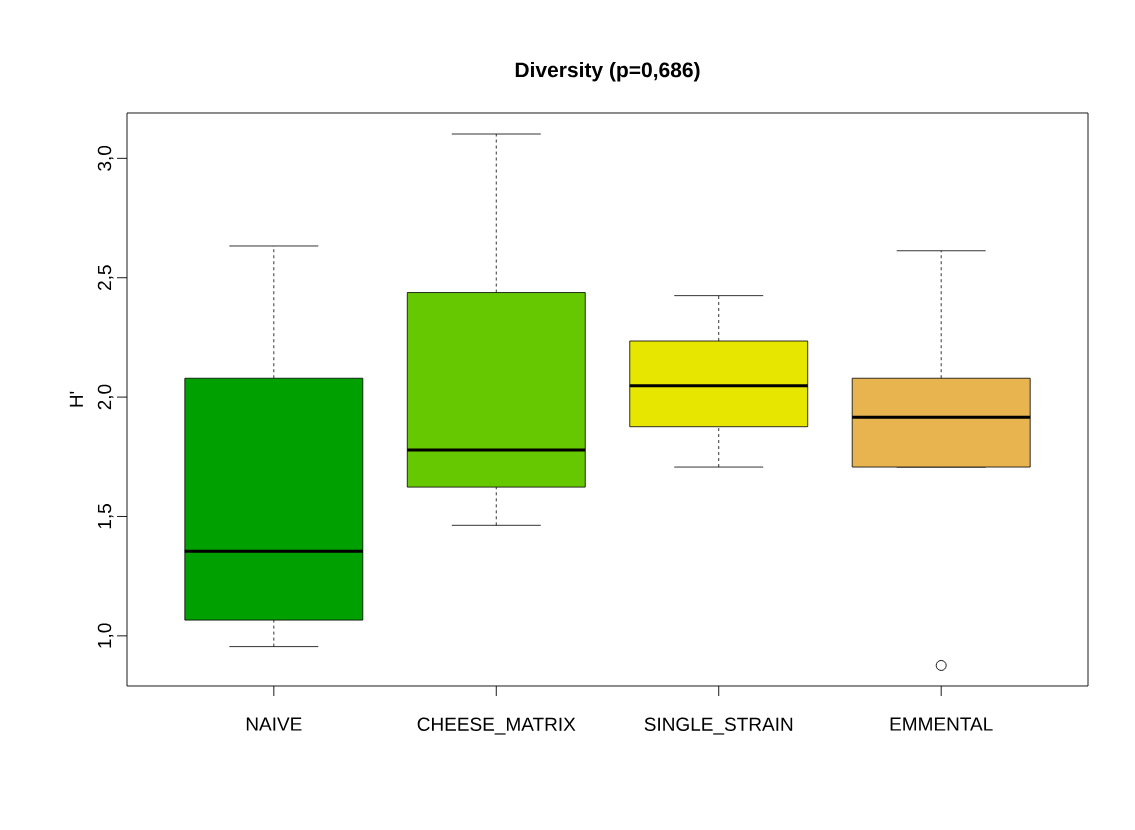 This screenshot has height=830, width=1135. What do you see at coordinates (607, 71) in the screenshot?
I see `chart-title: Diversity (p=0,686)` at bounding box center [607, 71].